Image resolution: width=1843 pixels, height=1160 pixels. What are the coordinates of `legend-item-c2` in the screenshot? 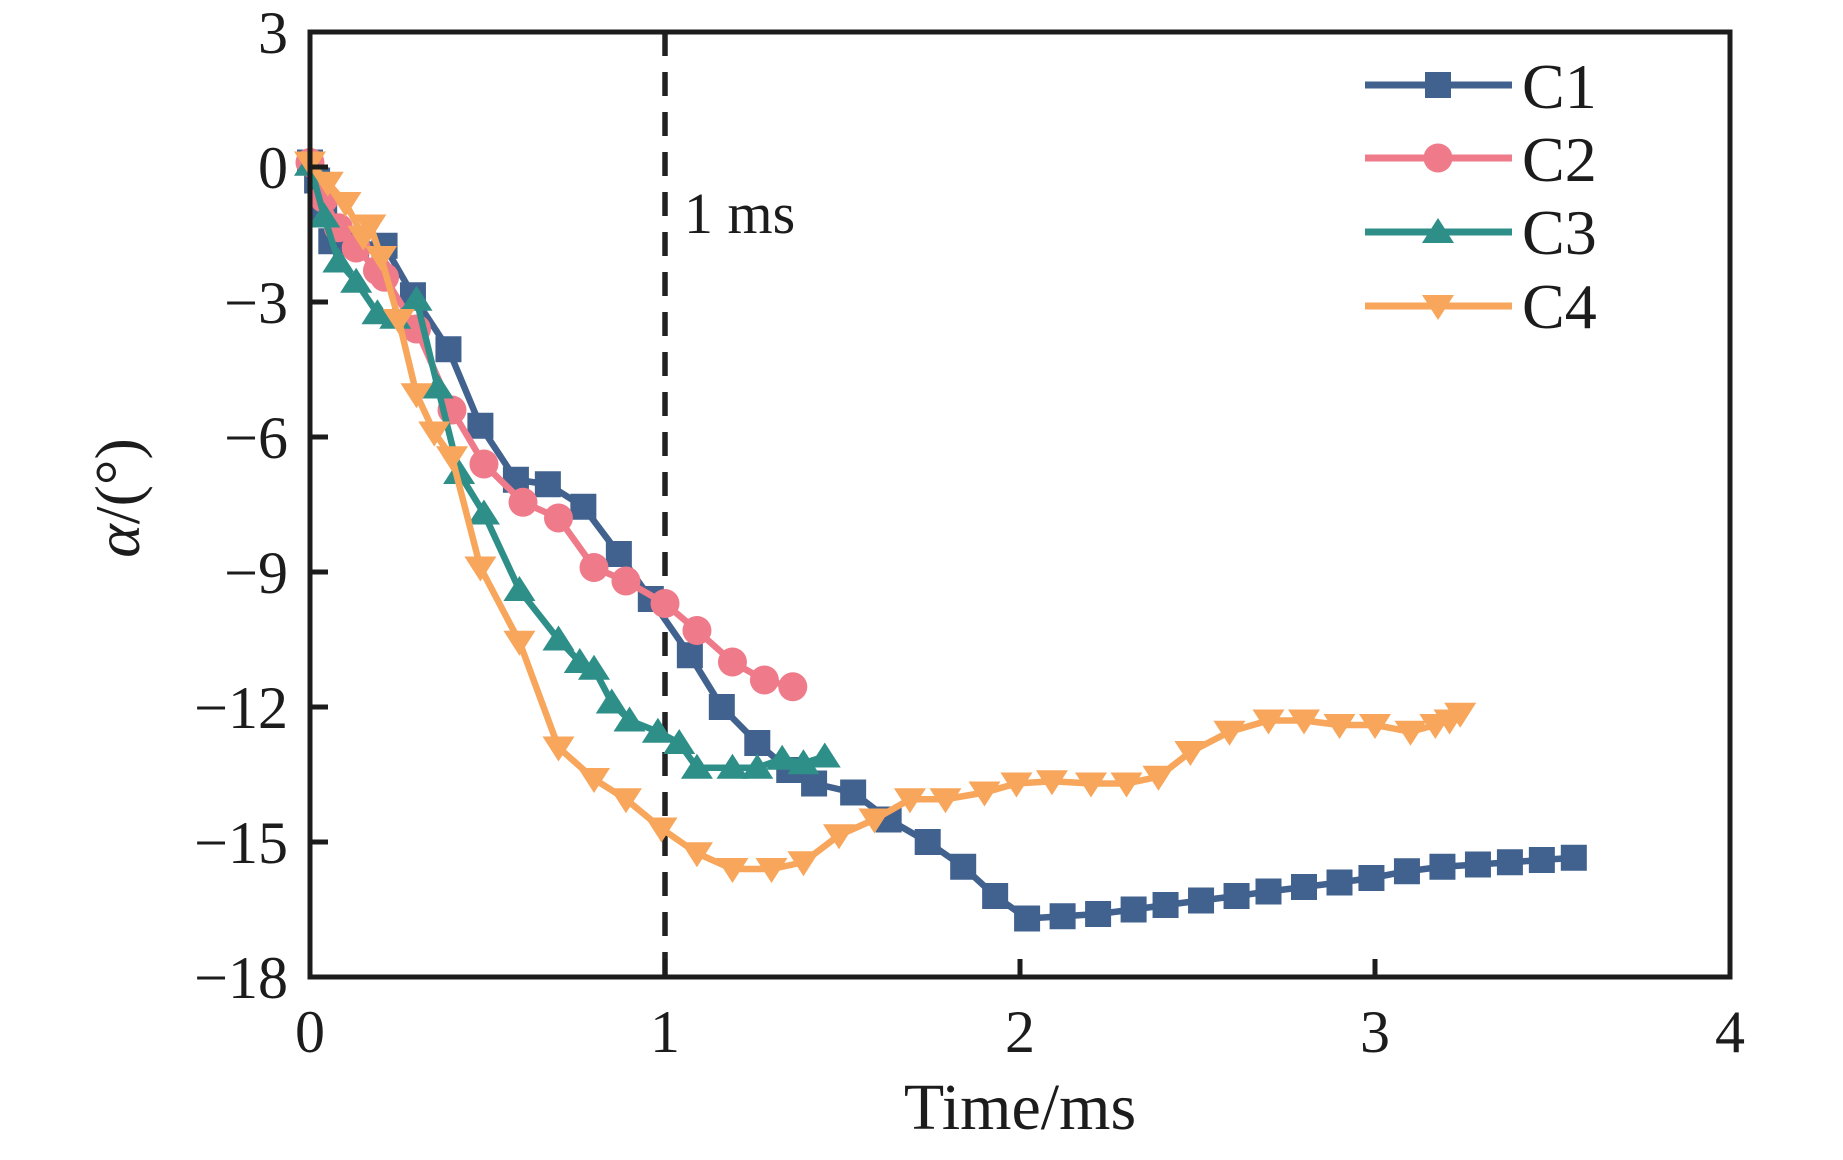 It's located at (1438, 158).